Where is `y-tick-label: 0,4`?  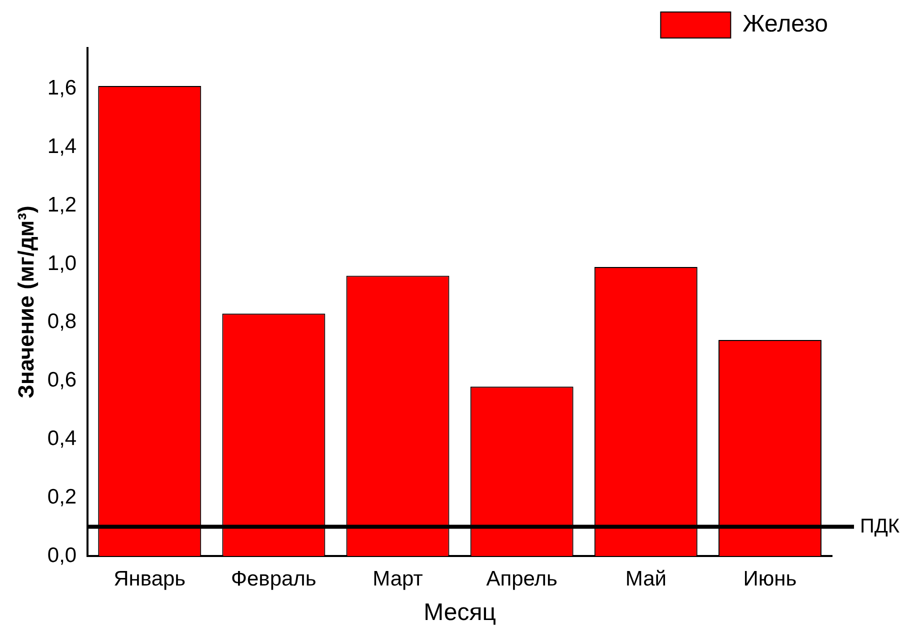
y-tick-label: 0,4 is located at coordinates (62, 438).